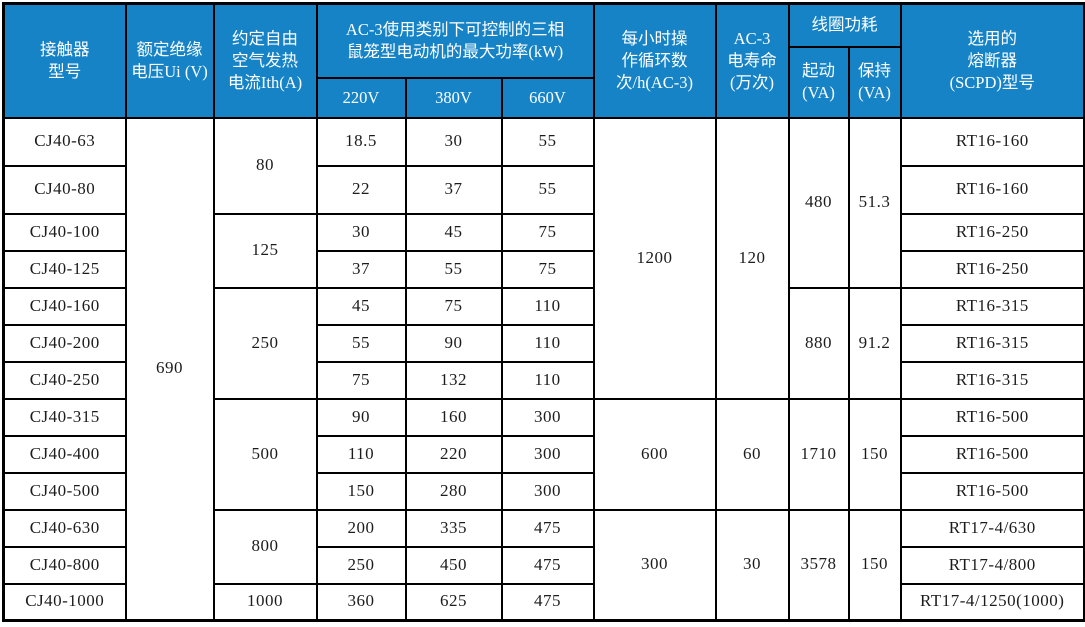 This screenshot has width=1085, height=627. I want to click on cell-model: CJ40-160, so click(64, 306).